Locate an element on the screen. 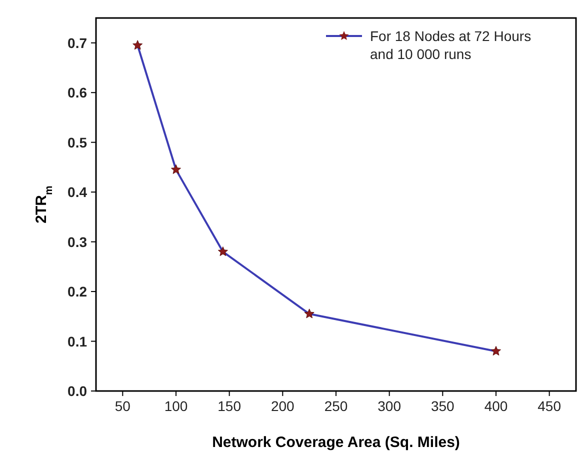 The width and height of the screenshot is (584, 457). y-tick-label: 0.3 is located at coordinates (78, 242).